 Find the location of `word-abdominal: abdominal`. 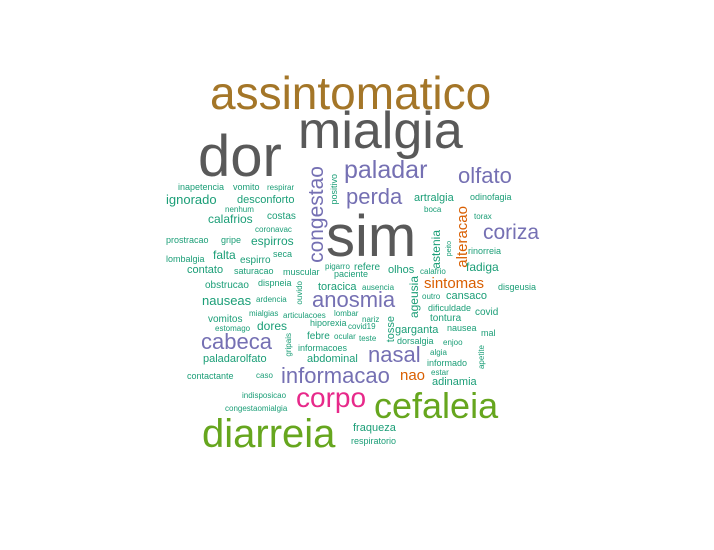

word-abdominal: abdominal is located at coordinates (332, 359).